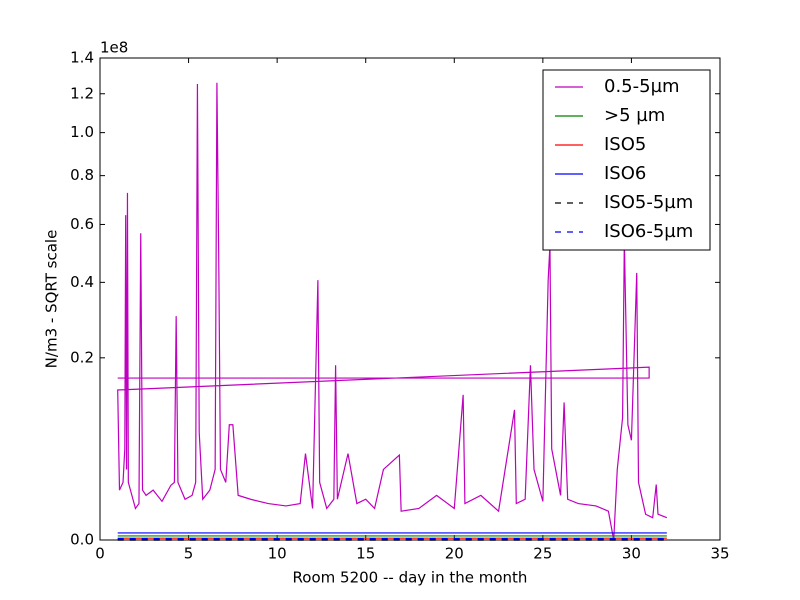  Describe the element at coordinates (82, 540) in the screenshot. I see `y-tick-label: 0.0` at that location.